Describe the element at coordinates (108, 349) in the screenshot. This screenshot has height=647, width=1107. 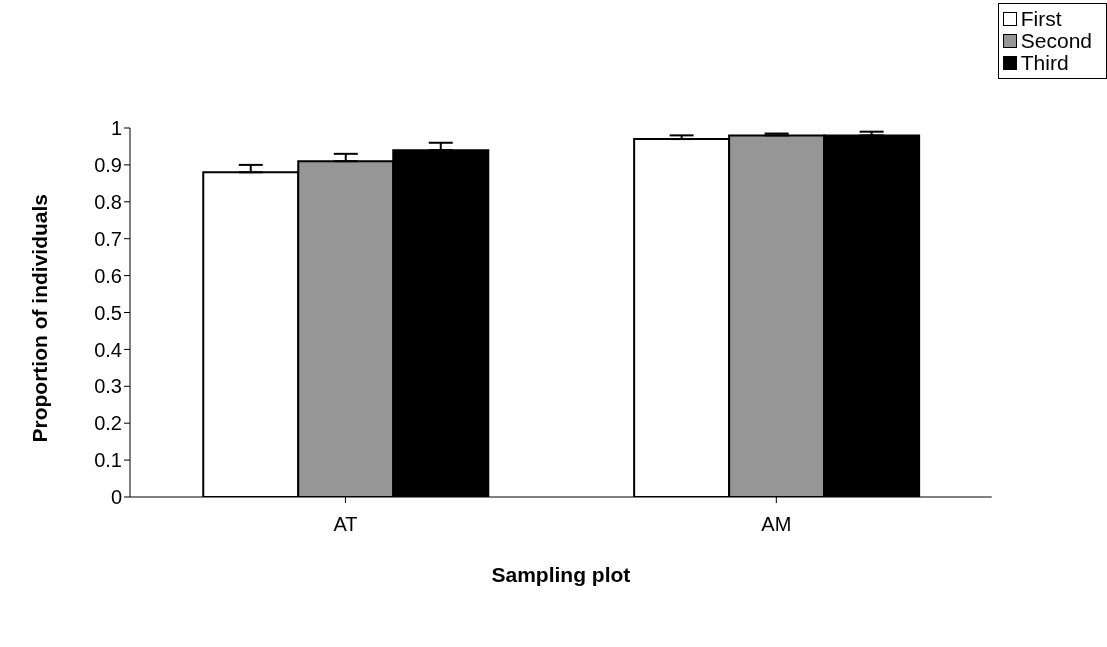
I see `y-tick-label: 0.4` at that location.